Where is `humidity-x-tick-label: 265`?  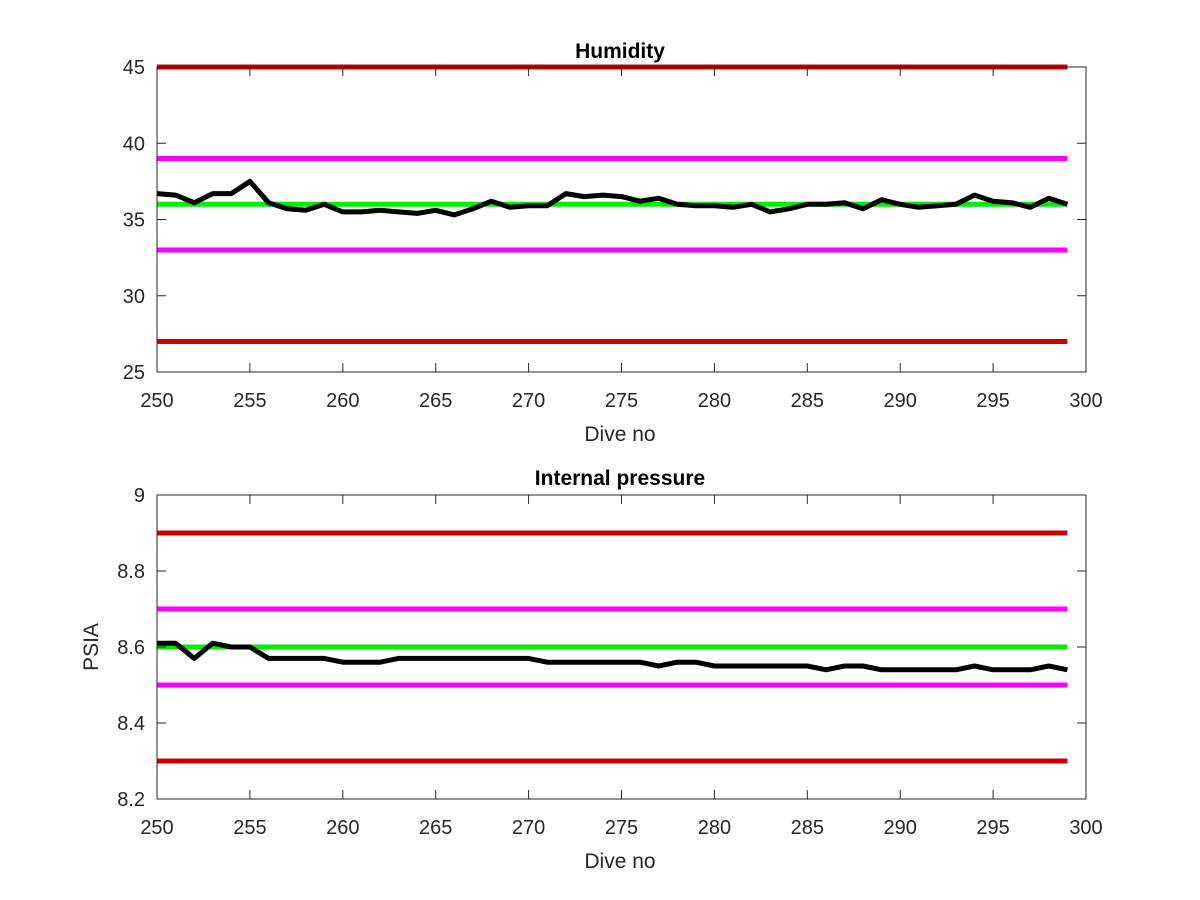 humidity-x-tick-label: 265 is located at coordinates (435, 401).